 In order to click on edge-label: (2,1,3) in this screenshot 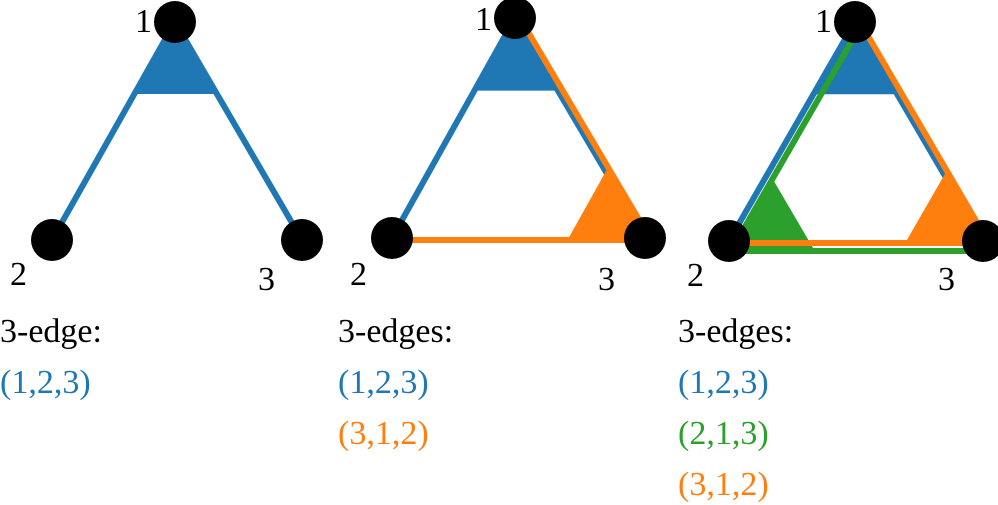, I will do `click(723, 433)`.